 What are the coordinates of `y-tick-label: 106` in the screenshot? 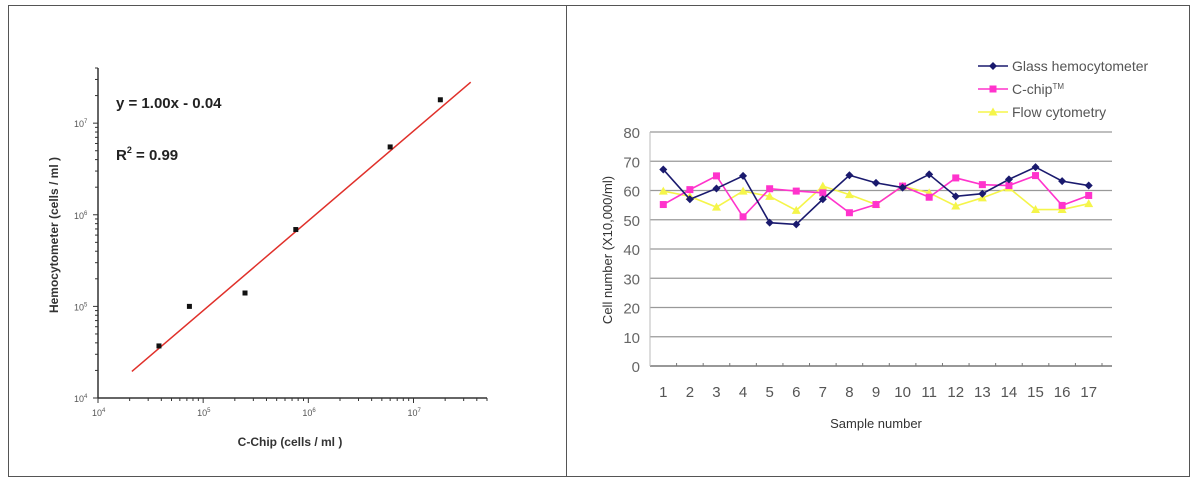 It's located at (81, 216).